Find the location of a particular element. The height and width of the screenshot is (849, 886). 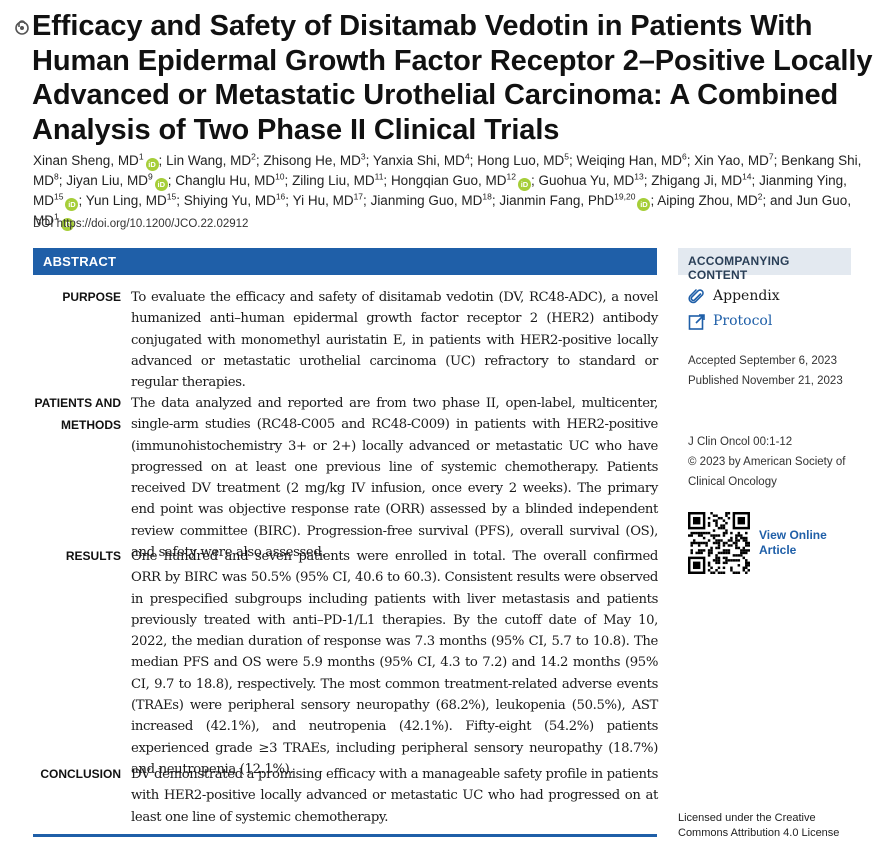

author-entry: Zhisong He, MD3 is located at coordinates (314, 159).